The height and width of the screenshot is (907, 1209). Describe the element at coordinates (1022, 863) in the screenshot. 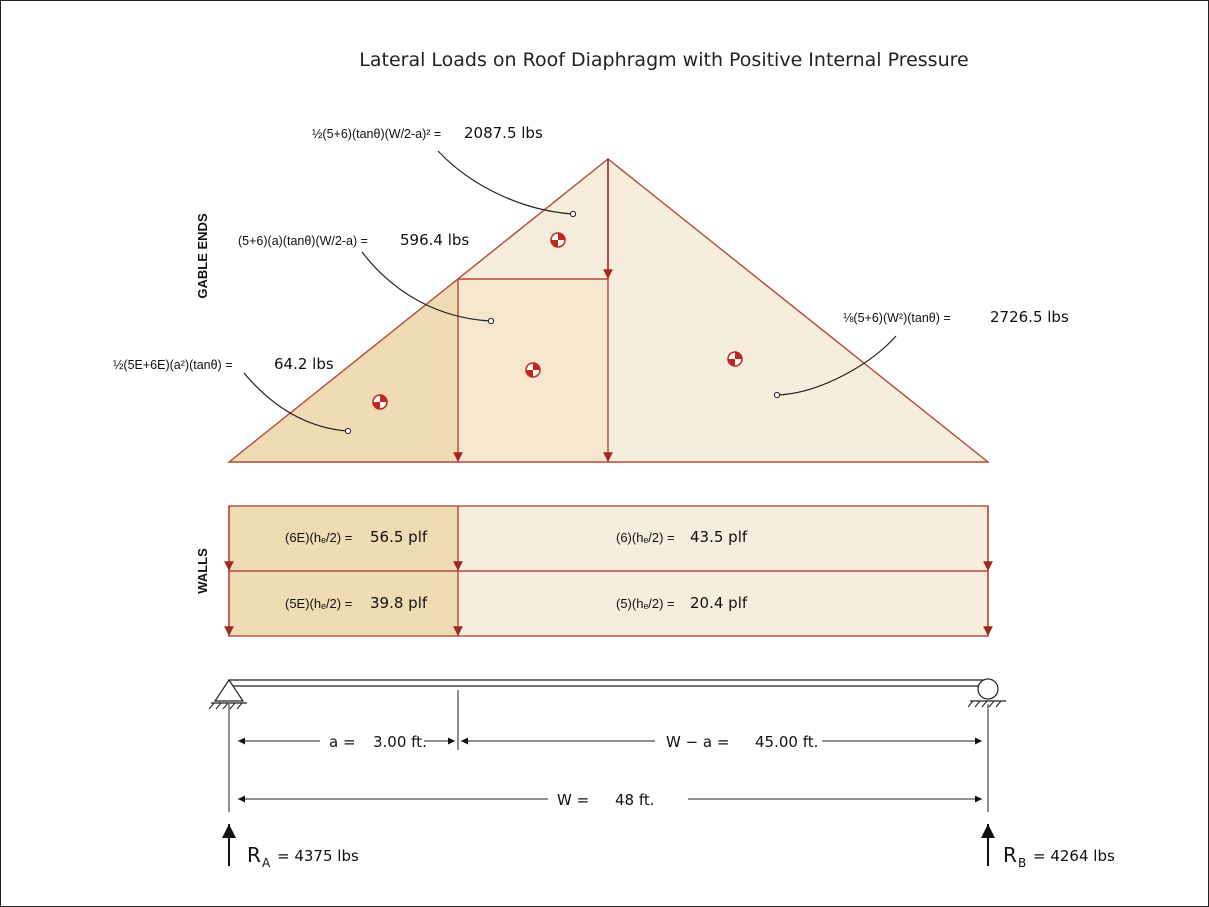

I see `reaction-b-subscript: B` at that location.